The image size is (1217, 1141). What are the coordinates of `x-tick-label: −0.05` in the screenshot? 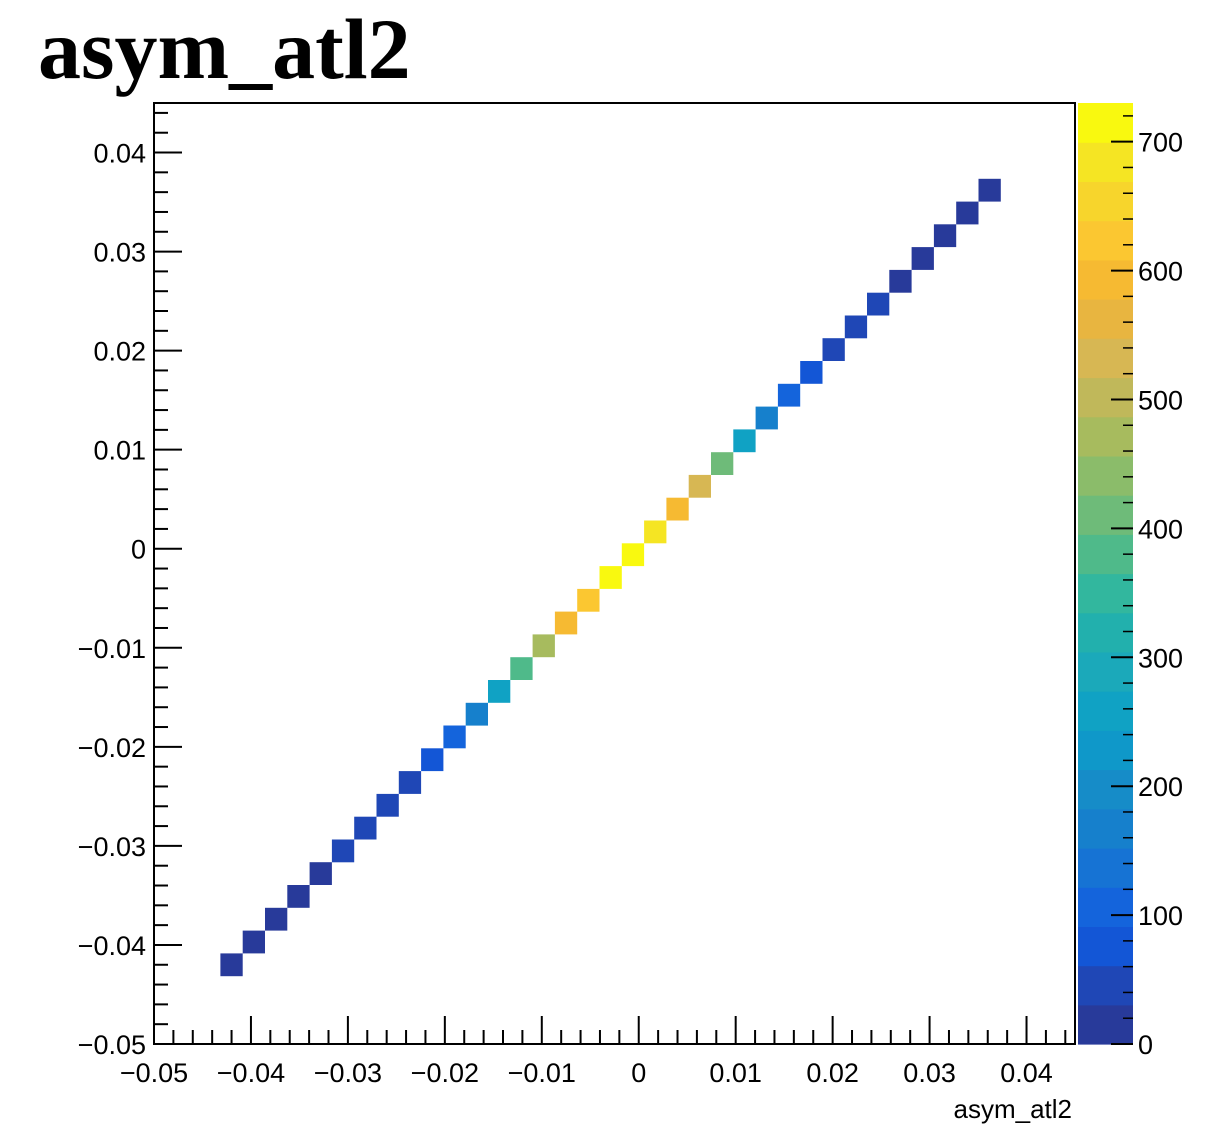 It's located at (154, 1073).